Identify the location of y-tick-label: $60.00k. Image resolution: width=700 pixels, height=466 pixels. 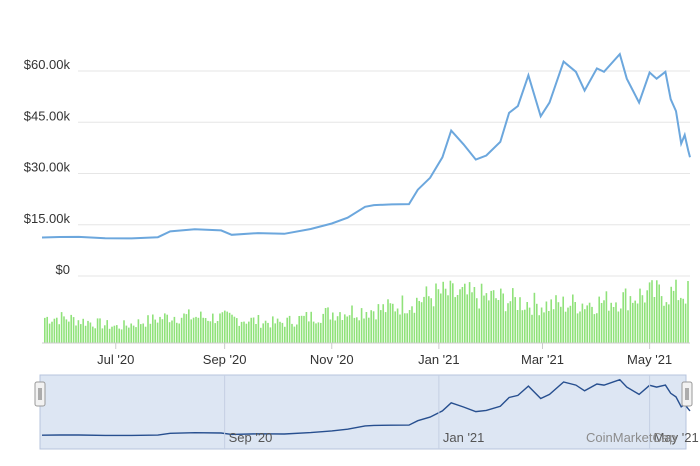
(47, 64).